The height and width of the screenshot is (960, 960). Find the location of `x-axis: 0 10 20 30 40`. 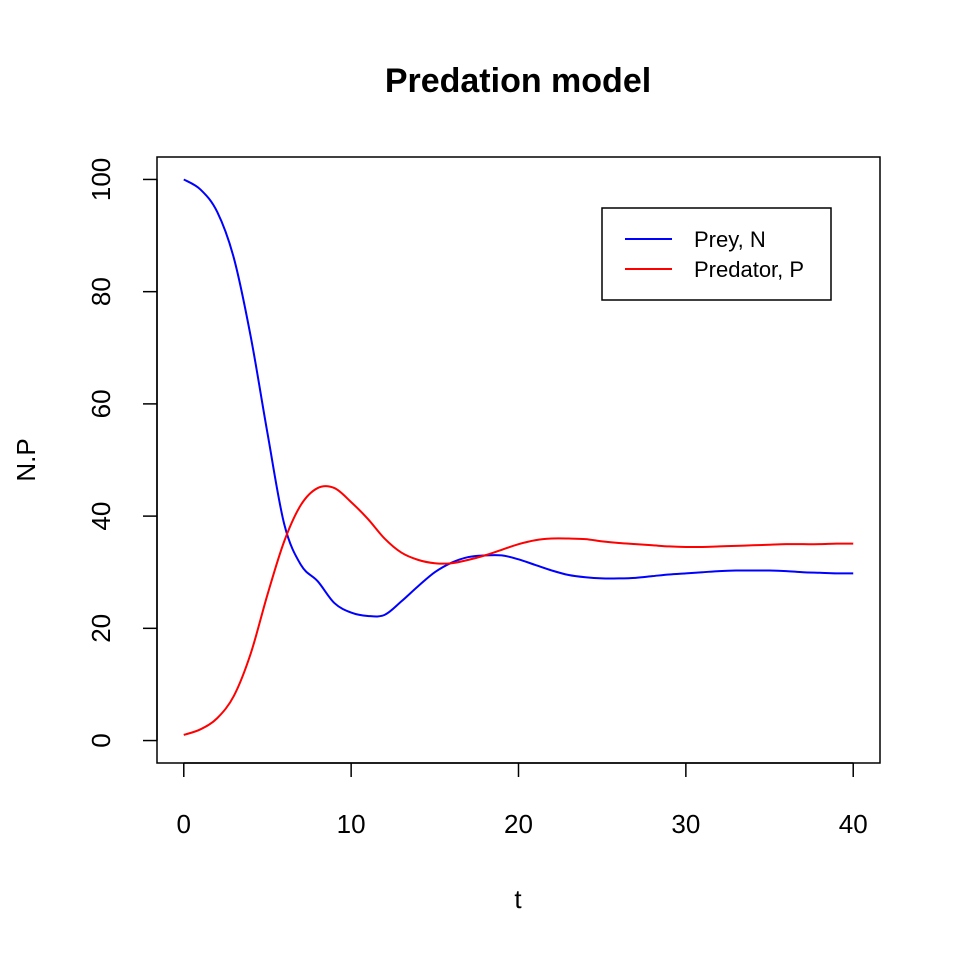

x-axis: 0 10 20 30 40 is located at coordinates (522, 800).